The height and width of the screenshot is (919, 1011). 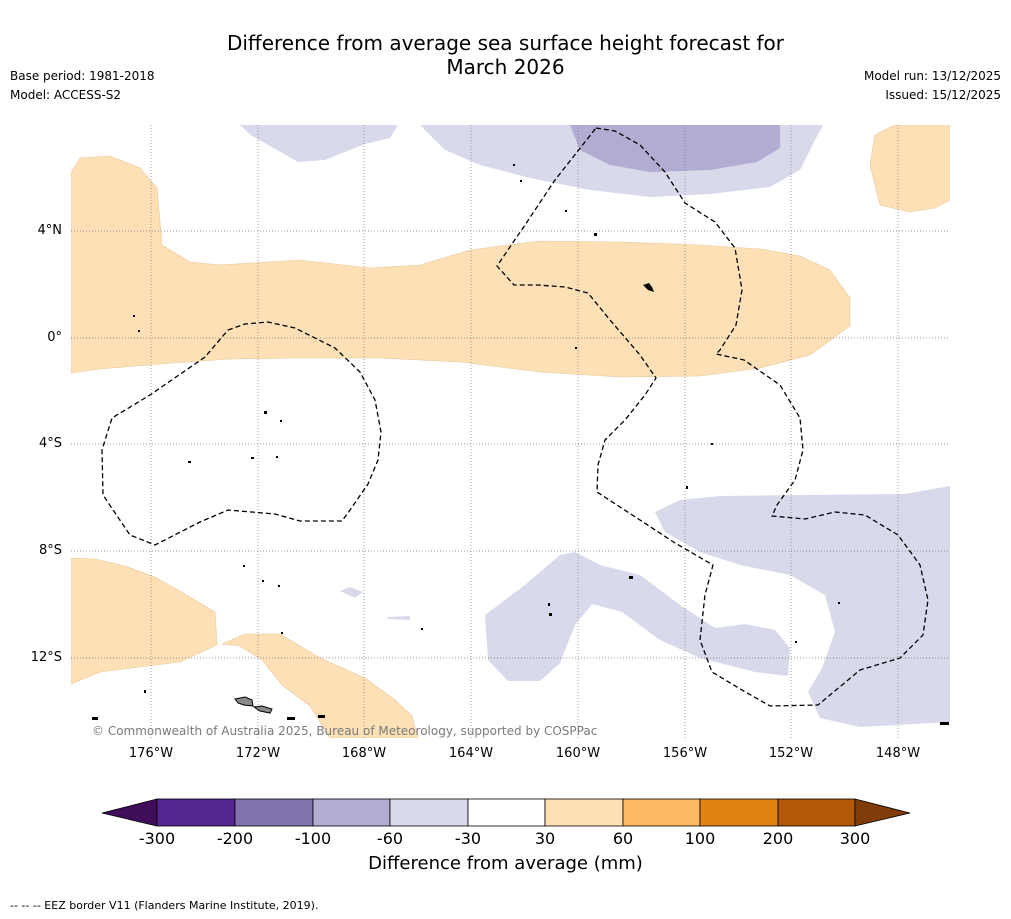 I want to click on colorbar-label: -200, so click(x=235, y=838).